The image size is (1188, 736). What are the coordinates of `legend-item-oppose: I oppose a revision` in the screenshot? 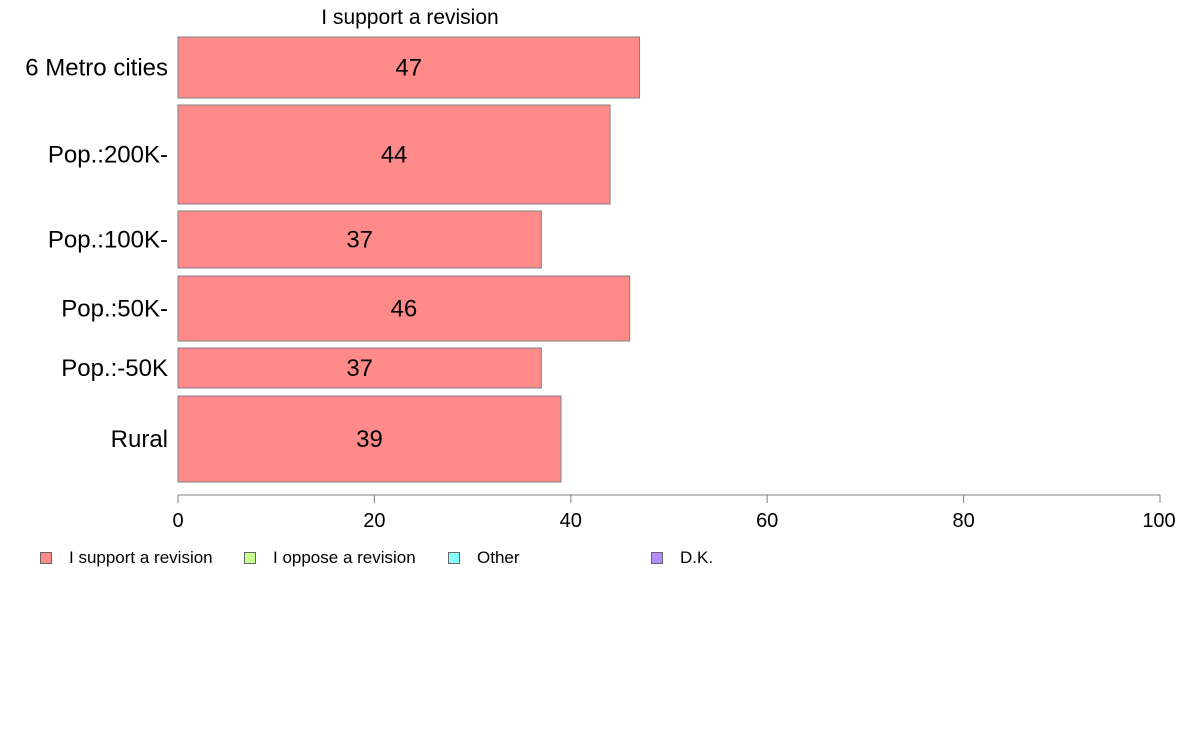 It's located at (330, 557).